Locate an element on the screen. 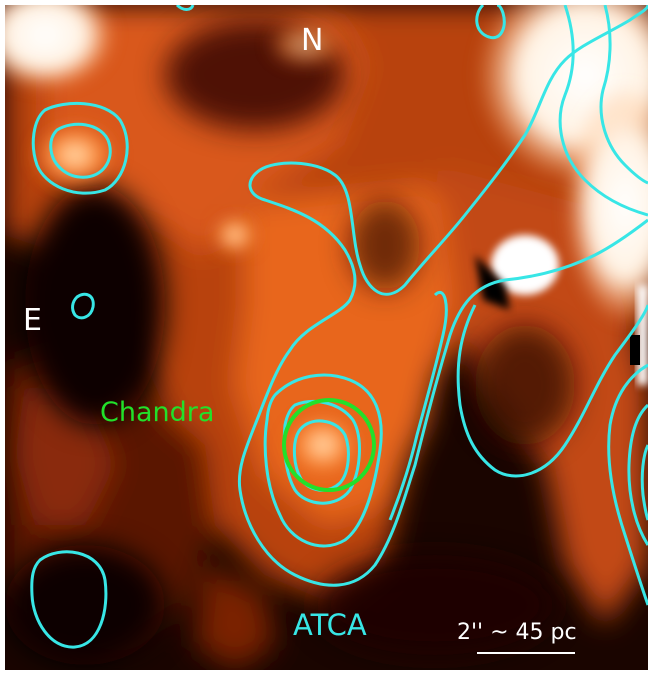  chandra-source-circle is located at coordinates (329, 445).